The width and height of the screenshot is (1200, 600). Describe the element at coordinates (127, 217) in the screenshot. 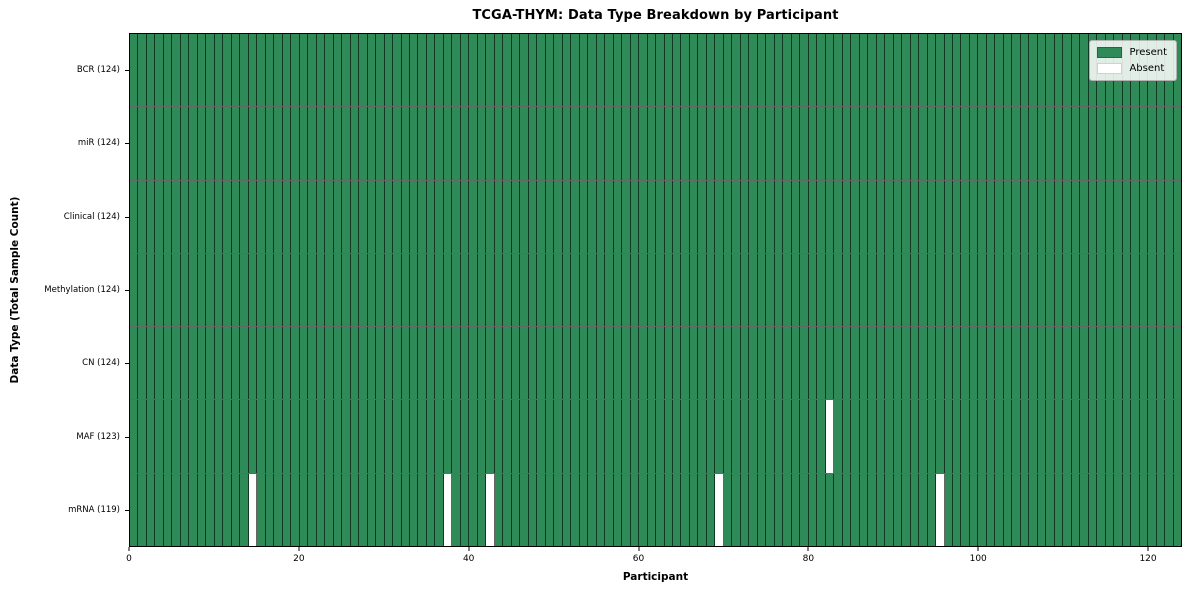

I see `y-tick-mark` at that location.